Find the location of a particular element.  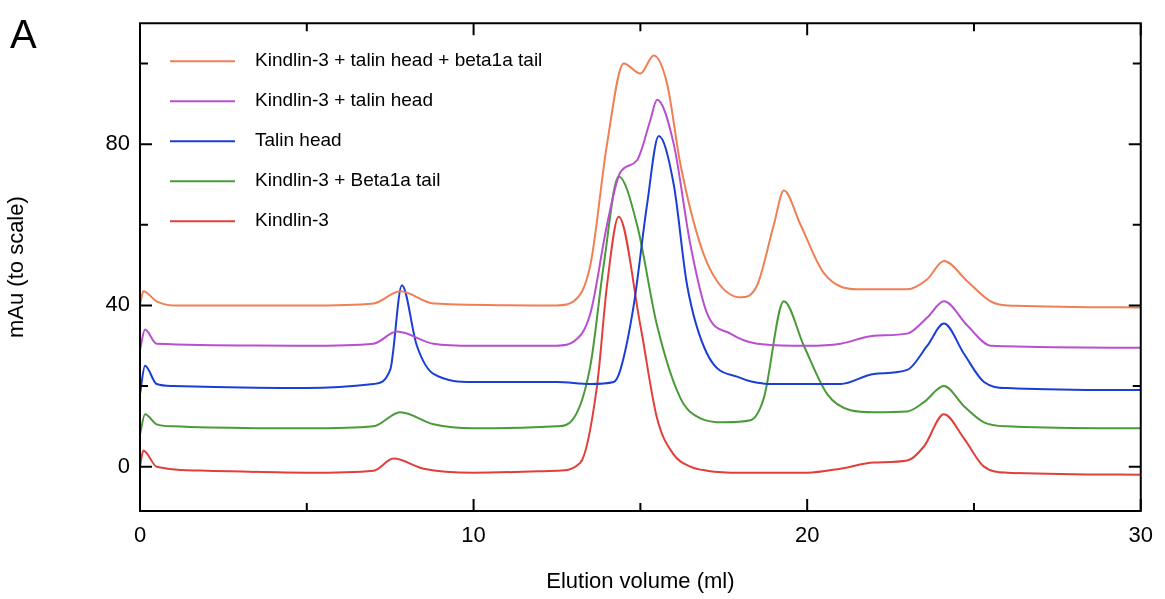

y-tick-label: 40 is located at coordinates (117, 304).